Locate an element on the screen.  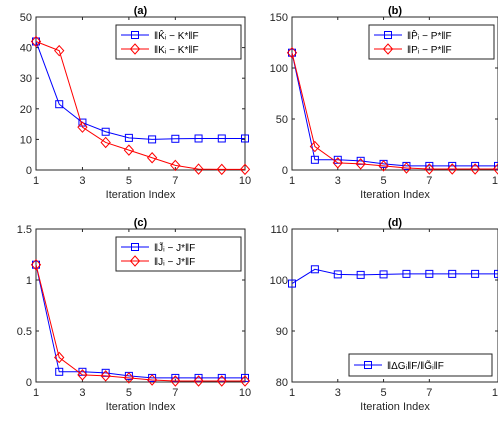
y-tick-label: 110 is located at coordinates (279, 230).